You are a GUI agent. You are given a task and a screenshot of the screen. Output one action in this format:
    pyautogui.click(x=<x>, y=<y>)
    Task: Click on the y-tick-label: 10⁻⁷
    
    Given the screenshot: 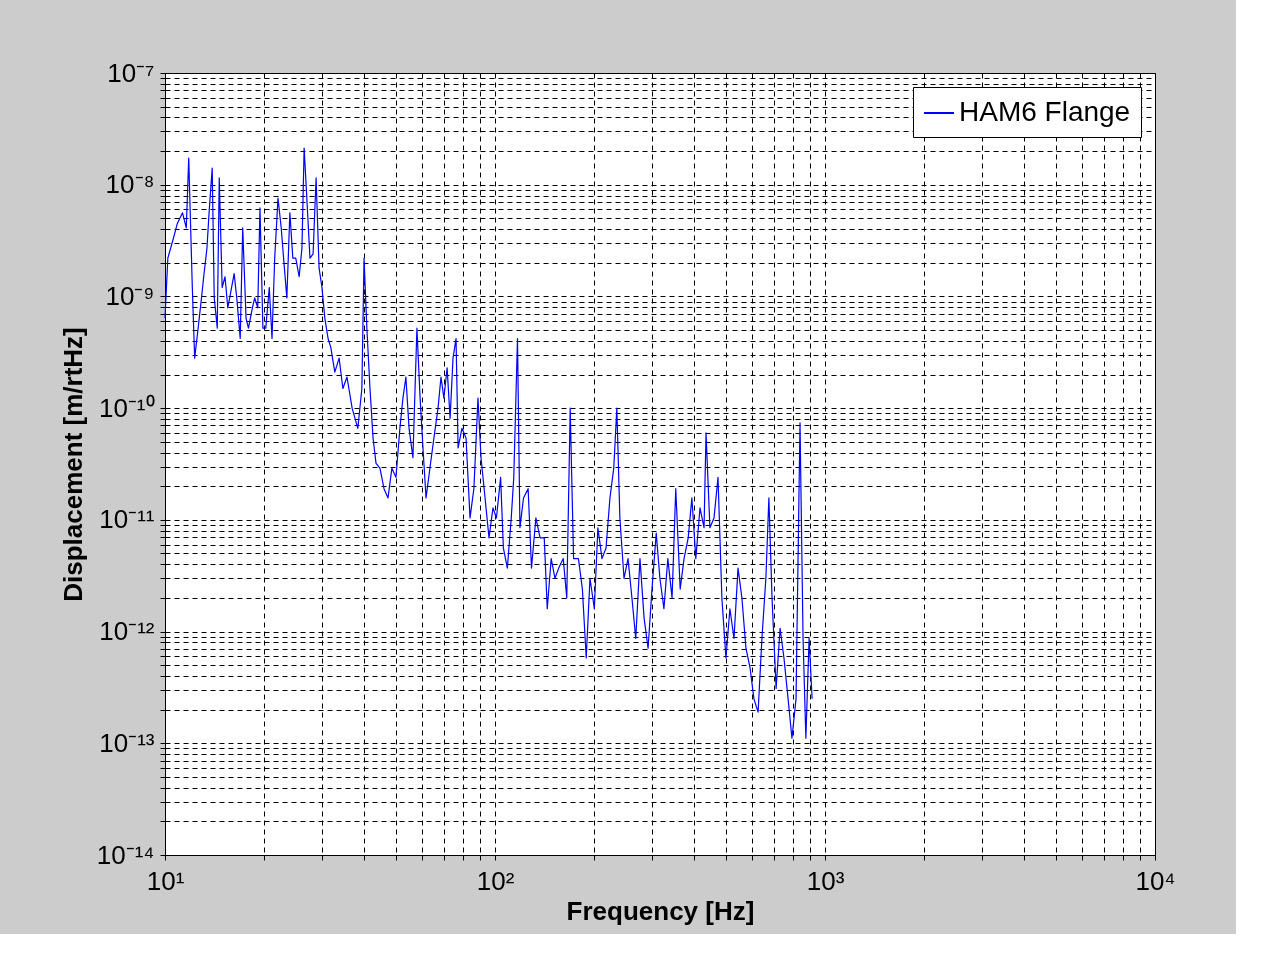 What is the action you would take?
    pyautogui.click(x=131, y=72)
    